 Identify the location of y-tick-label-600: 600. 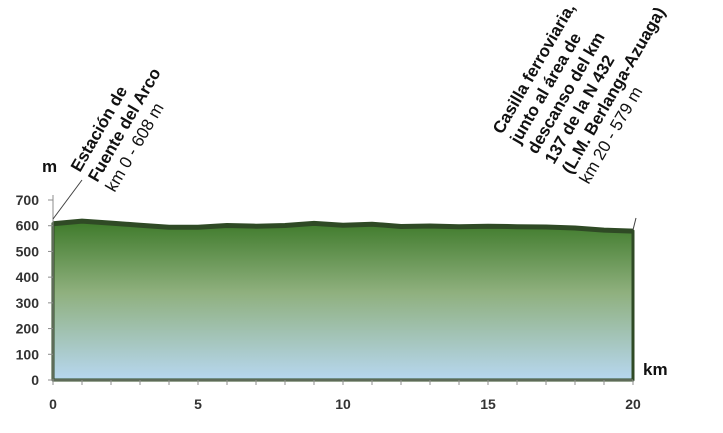
(28, 226).